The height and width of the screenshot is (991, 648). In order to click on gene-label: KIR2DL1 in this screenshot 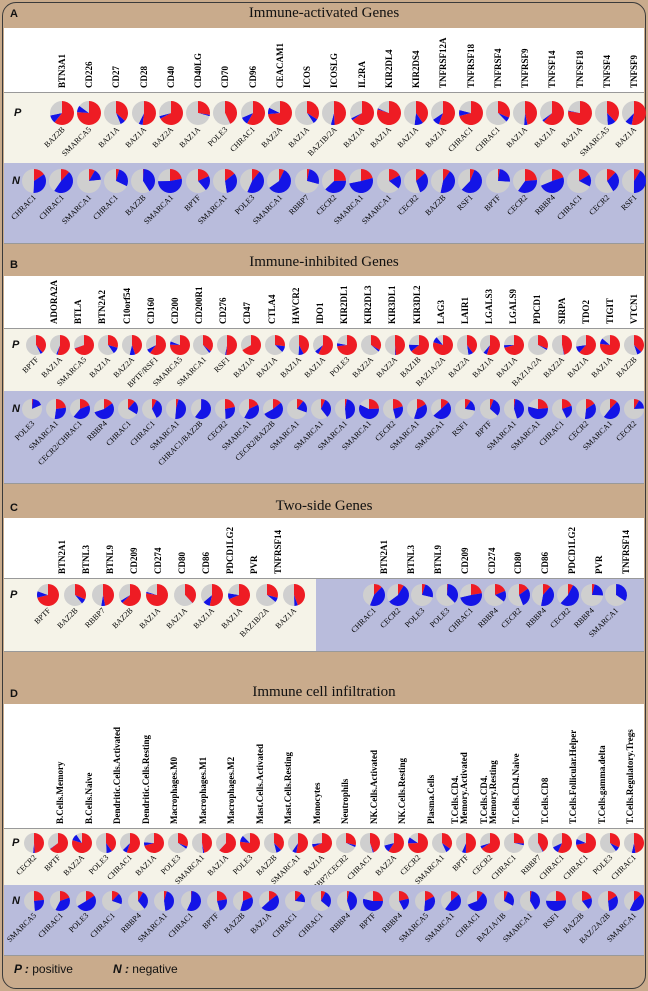, I will do `click(344, 304)`.